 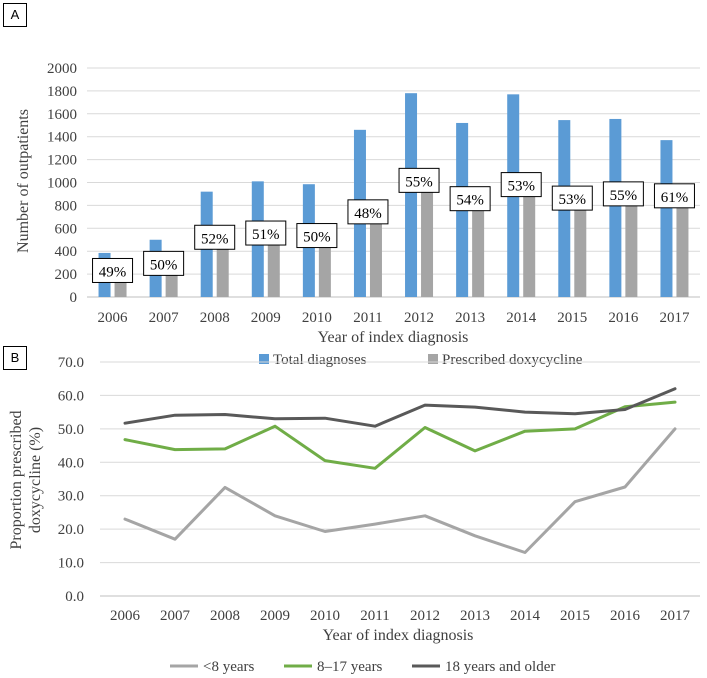 I want to click on panel-b-x-tick-label: 2016, so click(x=625, y=616).